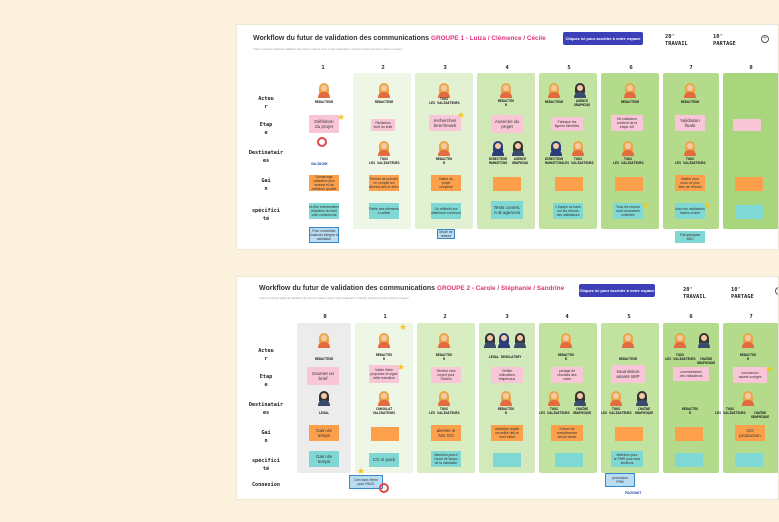 The image size is (779, 522). I want to click on recipient-role: DIRECTEUR MARKETING, so click(498, 161).